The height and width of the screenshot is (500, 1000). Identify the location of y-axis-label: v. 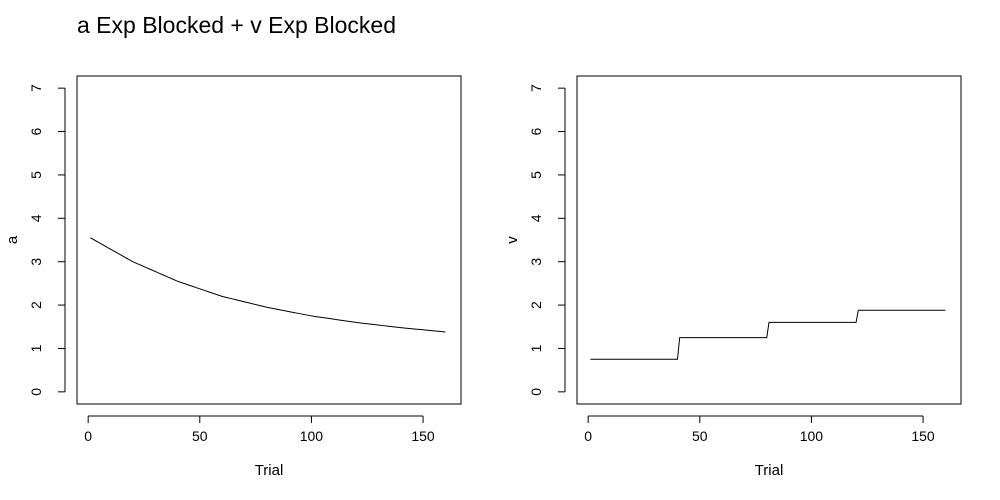
(512, 240).